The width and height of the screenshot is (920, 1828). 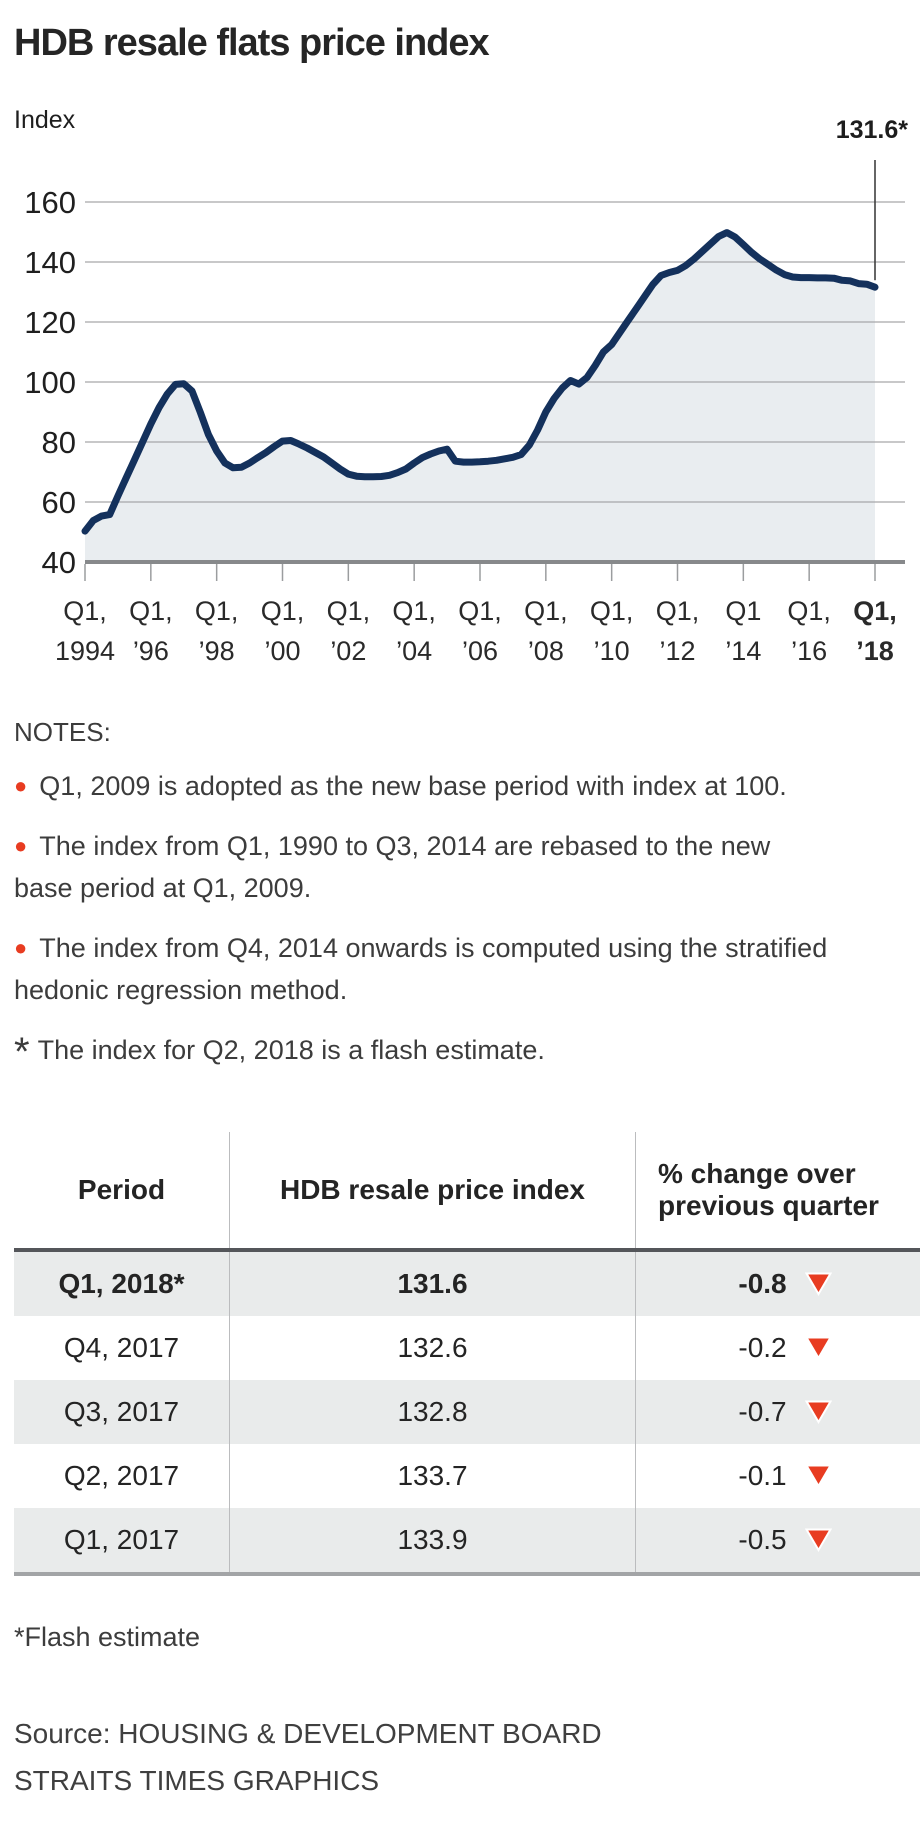 I want to click on index-value-cell: 132.6, so click(x=432, y=1348).